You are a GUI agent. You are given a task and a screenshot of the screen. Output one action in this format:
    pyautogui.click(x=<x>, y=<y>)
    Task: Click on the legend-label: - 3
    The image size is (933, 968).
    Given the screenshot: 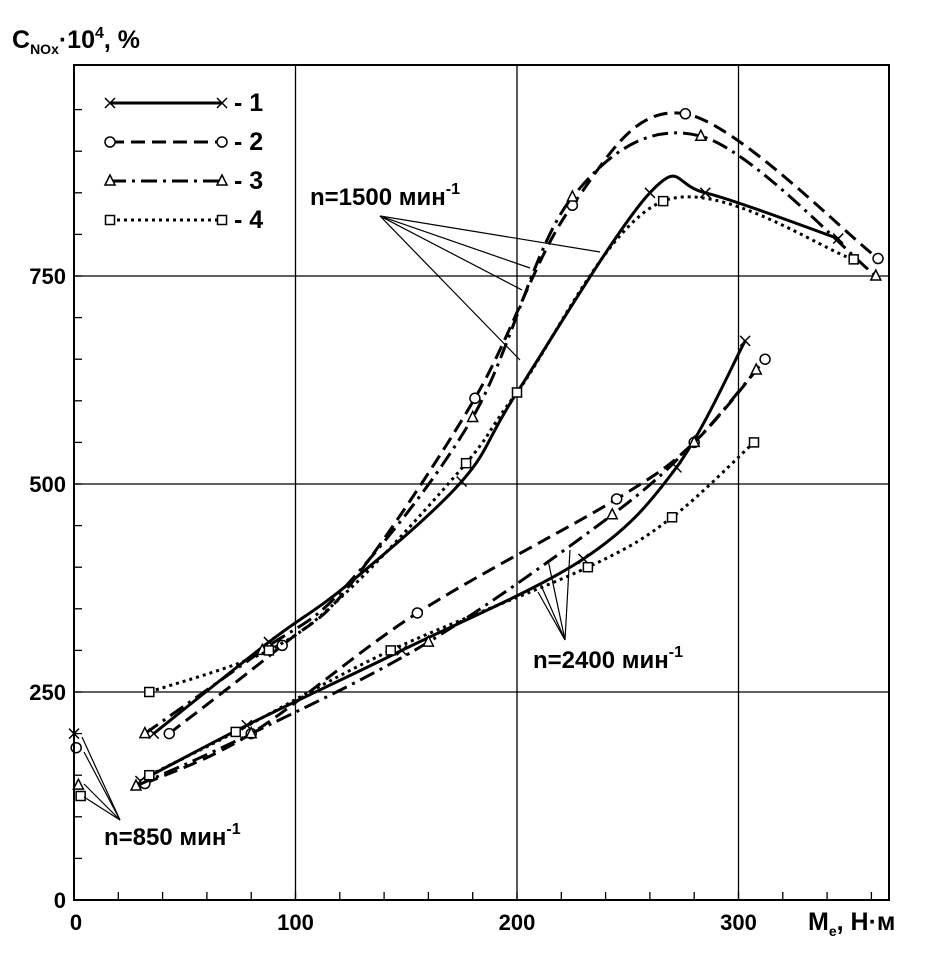 What is the action you would take?
    pyautogui.click(x=248, y=181)
    